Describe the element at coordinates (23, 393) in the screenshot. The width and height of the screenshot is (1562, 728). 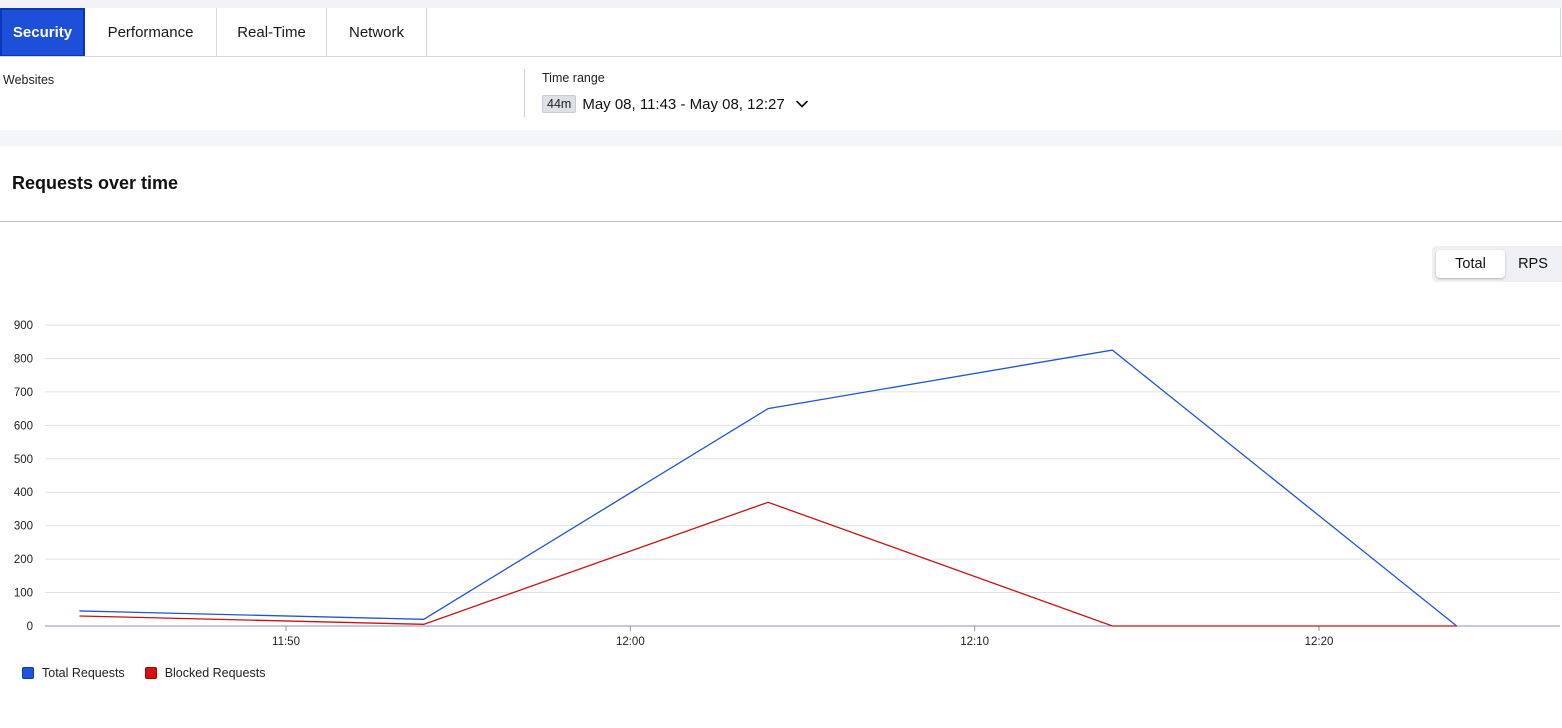
I see `y-tick-label: 700` at that location.